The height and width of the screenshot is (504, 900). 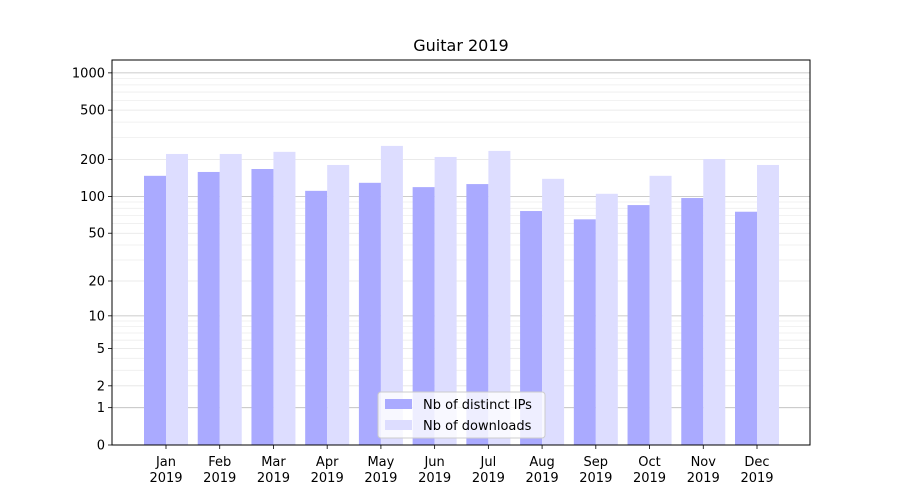 I want to click on legend-label: Nb of distinct IPs, so click(x=477, y=405).